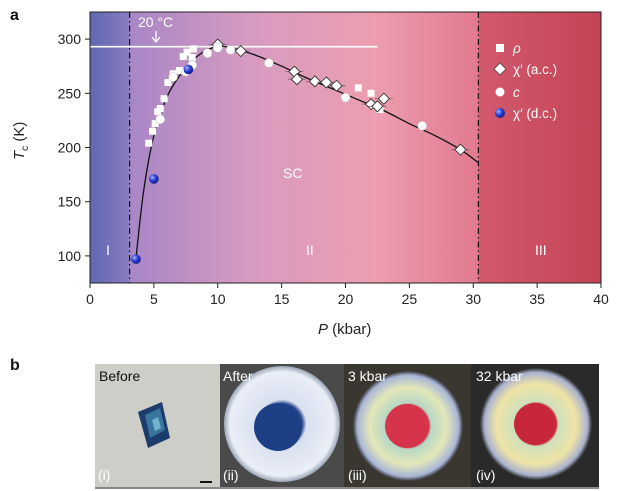  Describe the element at coordinates (70, 148) in the screenshot. I see `y-tick-label-2: 200` at that location.